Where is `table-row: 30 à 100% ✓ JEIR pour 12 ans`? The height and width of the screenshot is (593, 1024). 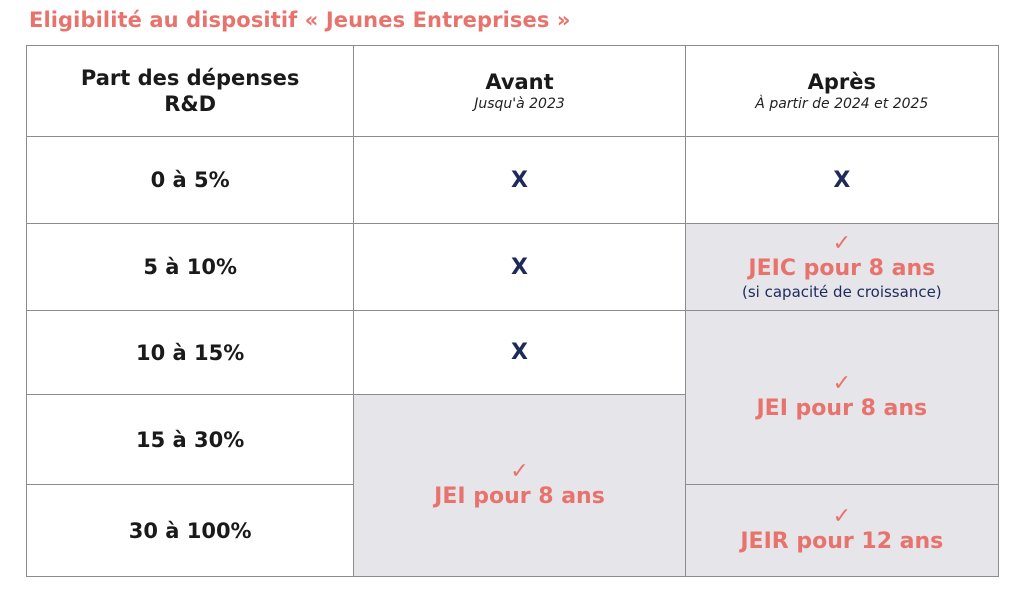 table-row: 30 à 100% ✓ JEIR pour 12 ans is located at coordinates (512, 530).